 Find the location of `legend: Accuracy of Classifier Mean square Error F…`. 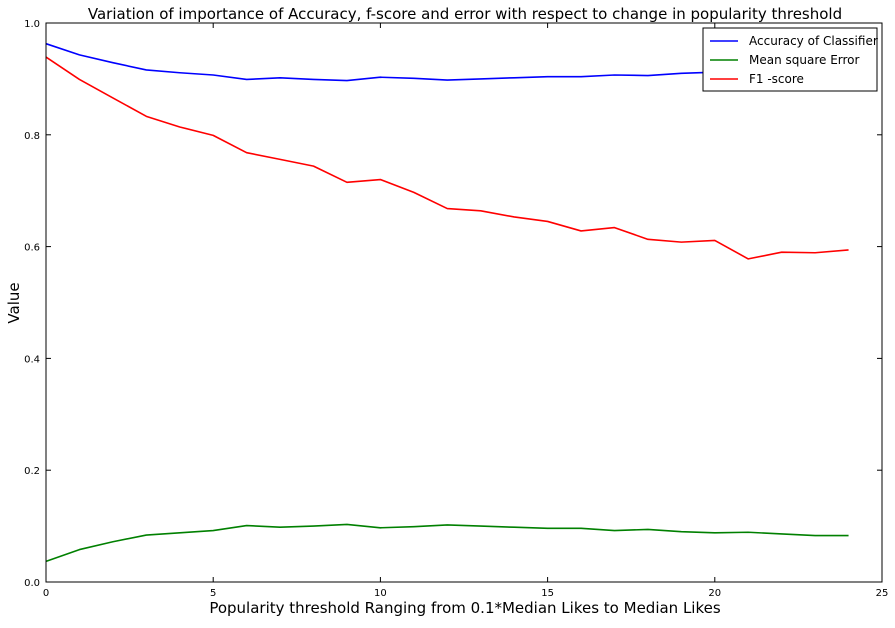

legend: Accuracy of Classifier Mean square Error F… is located at coordinates (790, 59).